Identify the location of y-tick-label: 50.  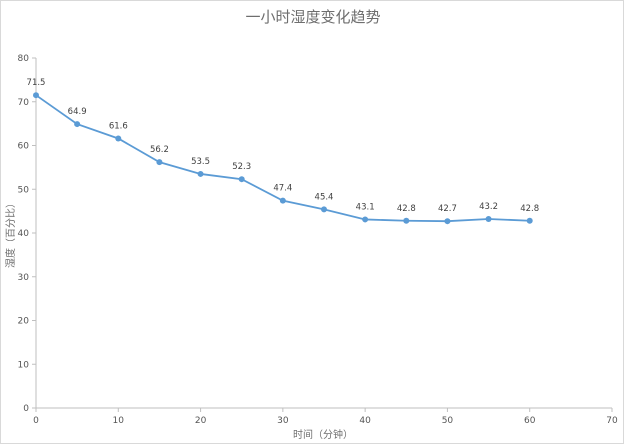
(24, 190).